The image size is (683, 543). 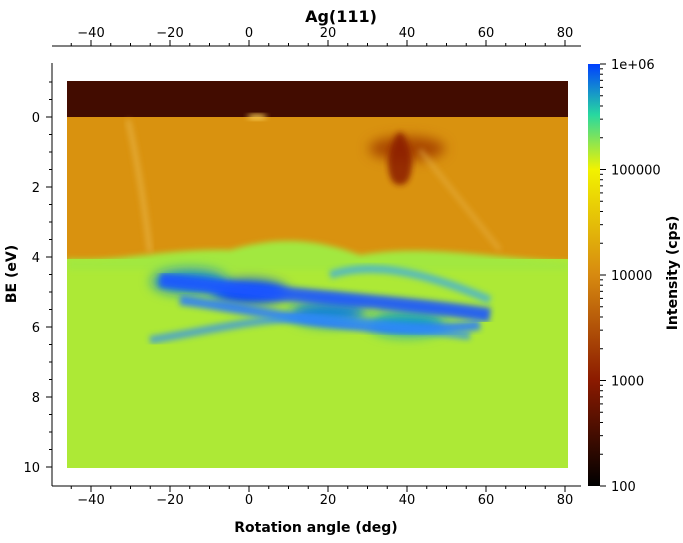 What do you see at coordinates (328, 500) in the screenshot?
I see `x-tick-label: 20` at bounding box center [328, 500].